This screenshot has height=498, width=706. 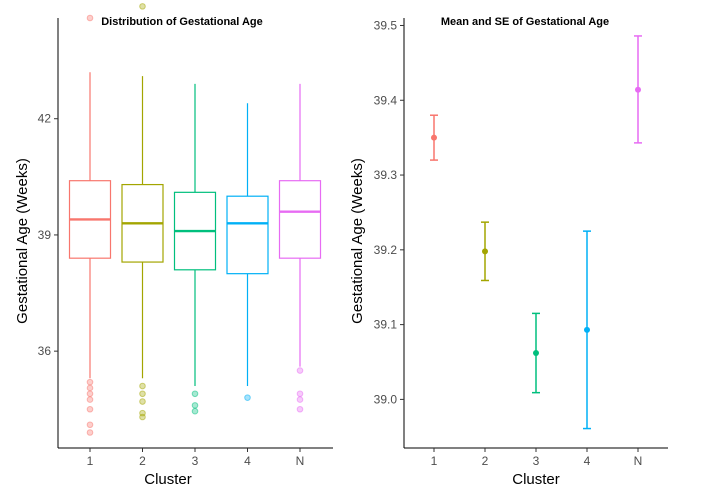 What do you see at coordinates (386, 100) in the screenshot?
I see `errorbar-y-tick-label: 39.4` at bounding box center [386, 100].